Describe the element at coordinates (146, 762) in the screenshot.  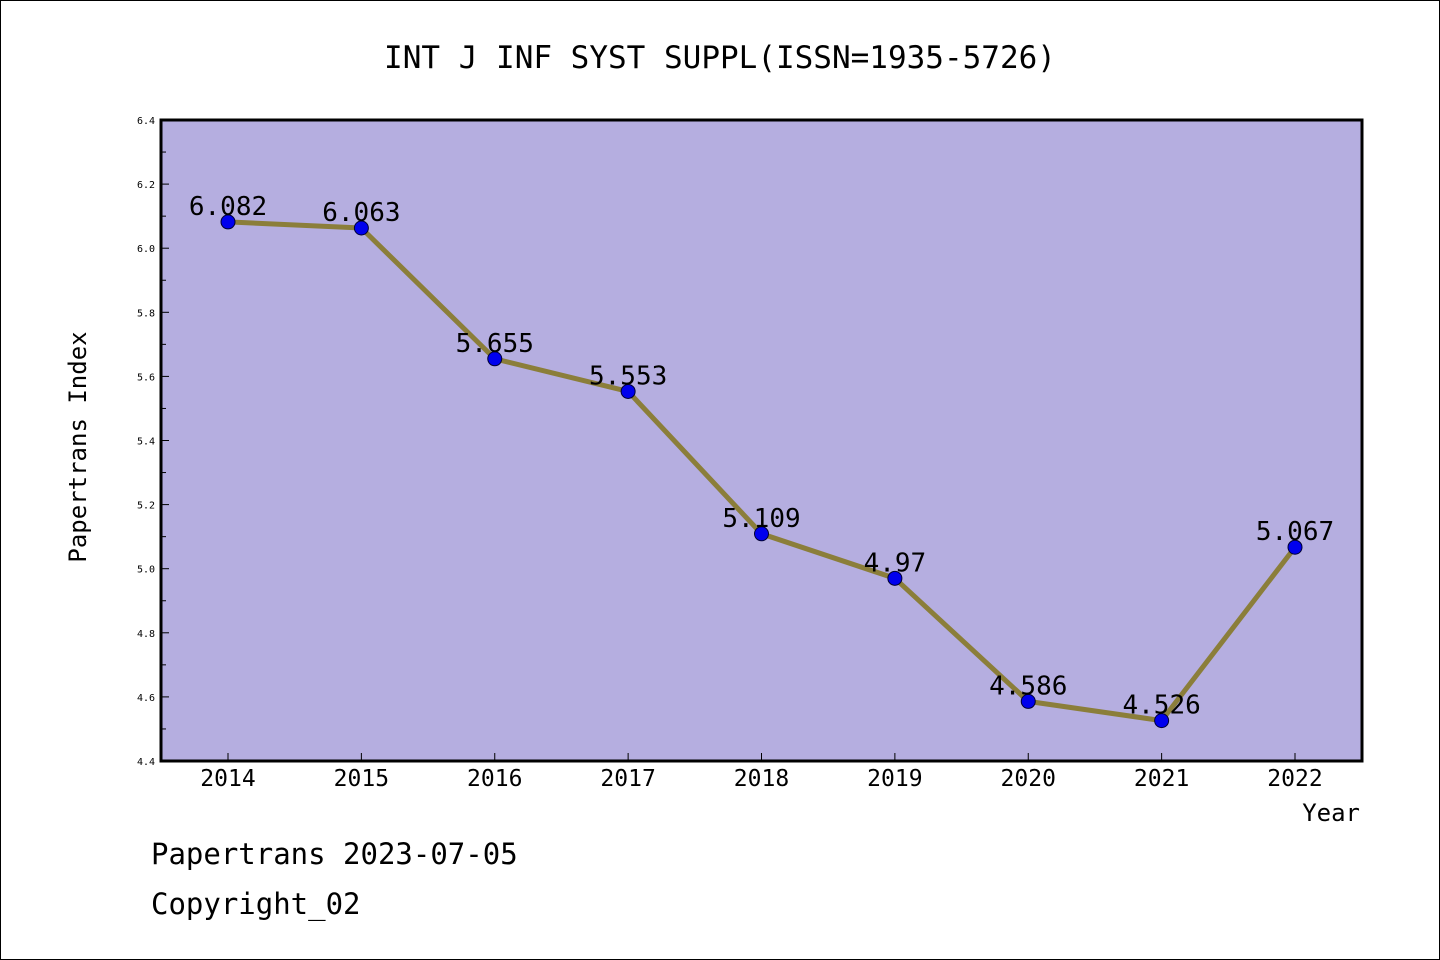
I see `y-tick-label: 4.4` at that location.